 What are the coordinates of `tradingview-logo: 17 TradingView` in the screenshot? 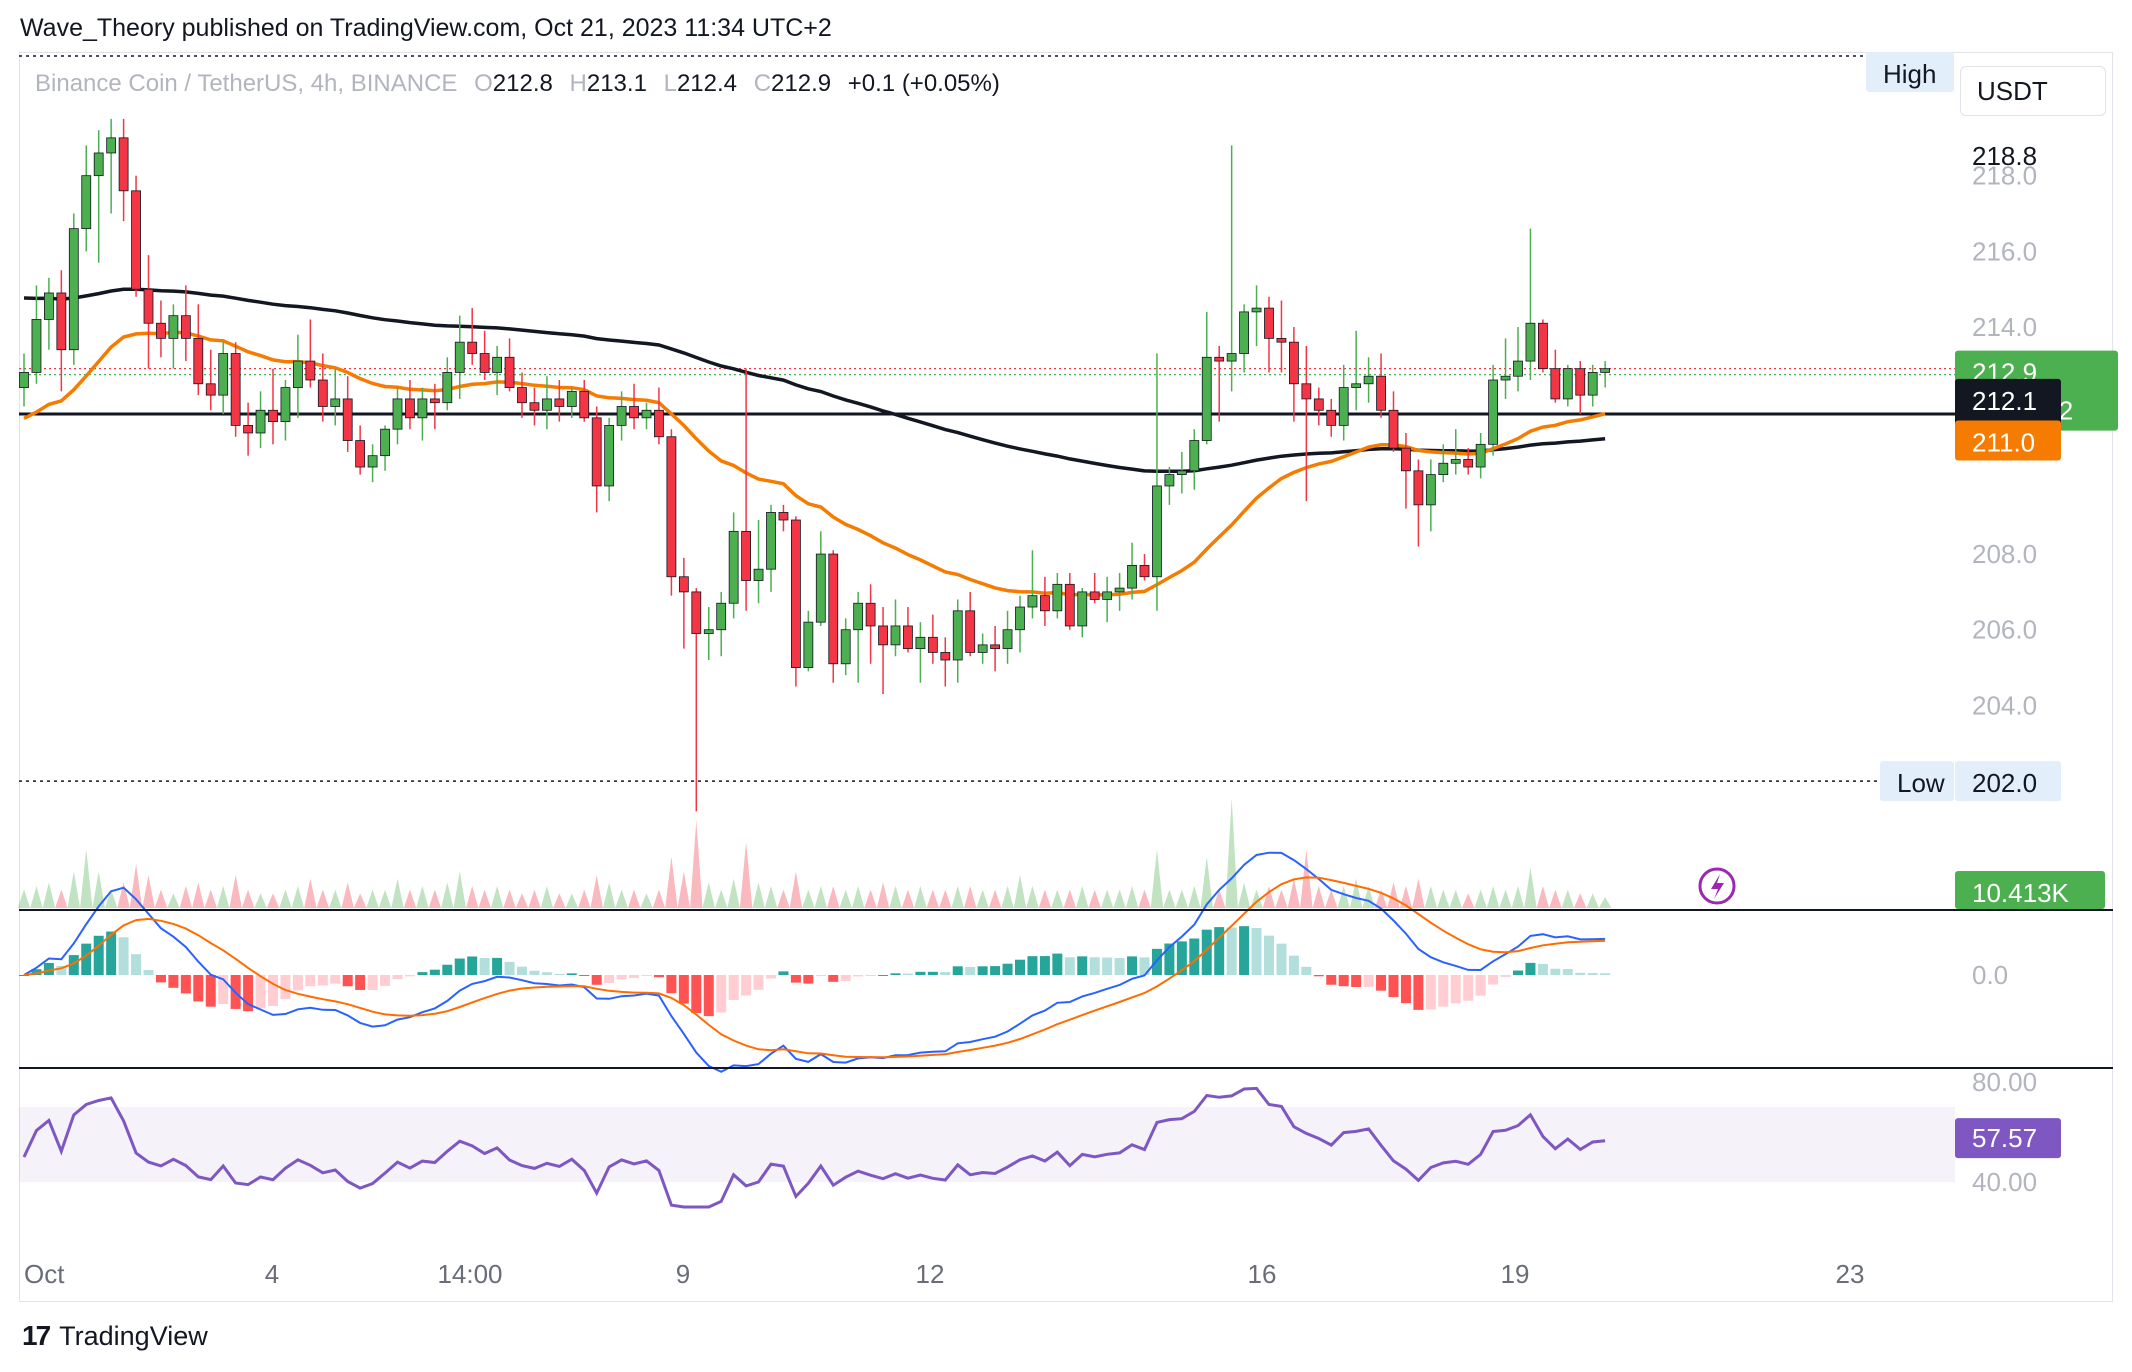 It's located at (115, 1336).